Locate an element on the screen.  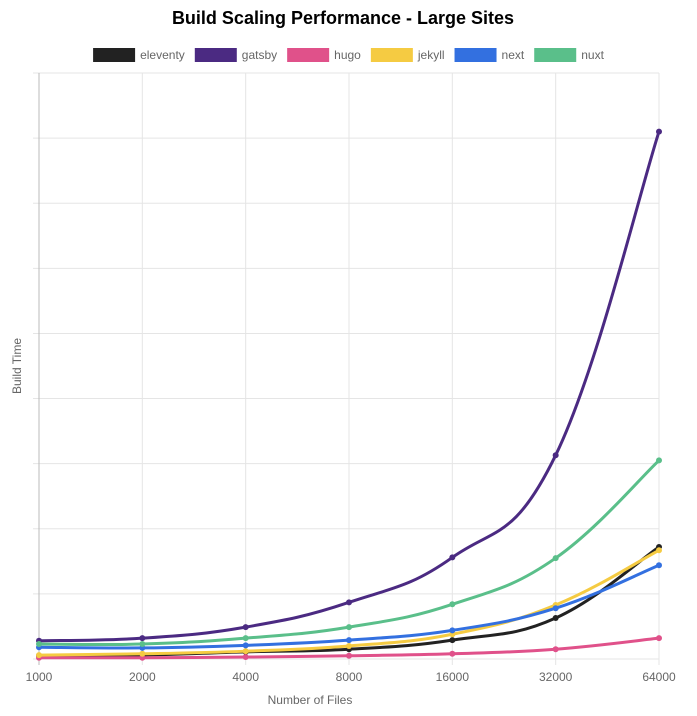
x-tick-label: 32000 is located at coordinates (556, 677).